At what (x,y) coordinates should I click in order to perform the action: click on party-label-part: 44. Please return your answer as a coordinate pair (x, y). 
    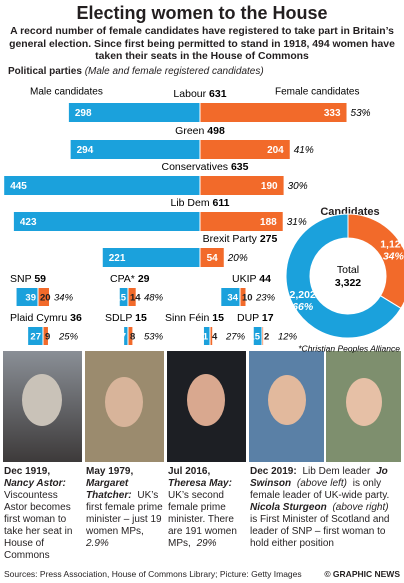
    Looking at the image, I should click on (265, 279).